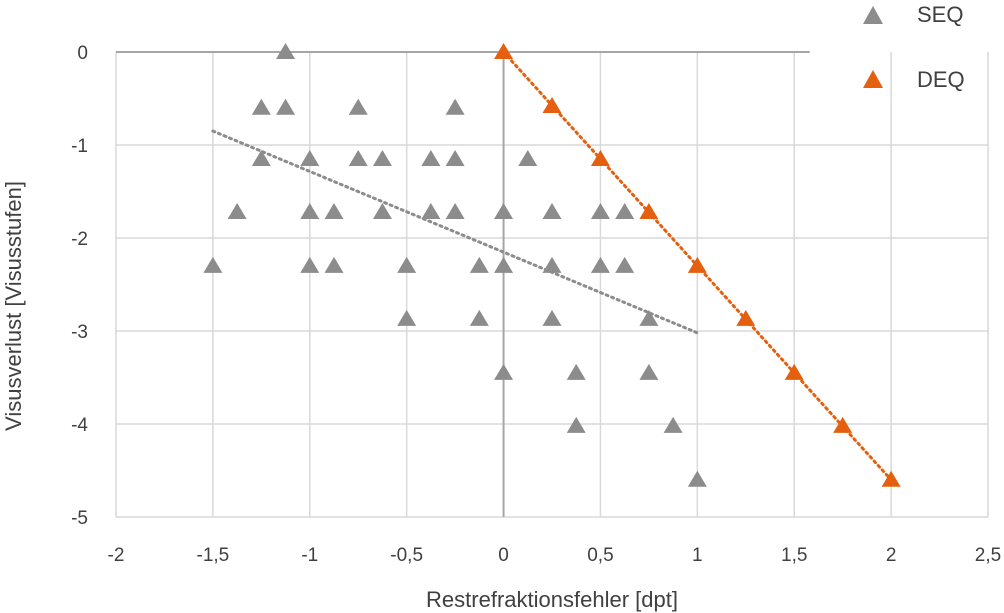  Describe the element at coordinates (891, 555) in the screenshot. I see `x-tick-label: 2` at that location.